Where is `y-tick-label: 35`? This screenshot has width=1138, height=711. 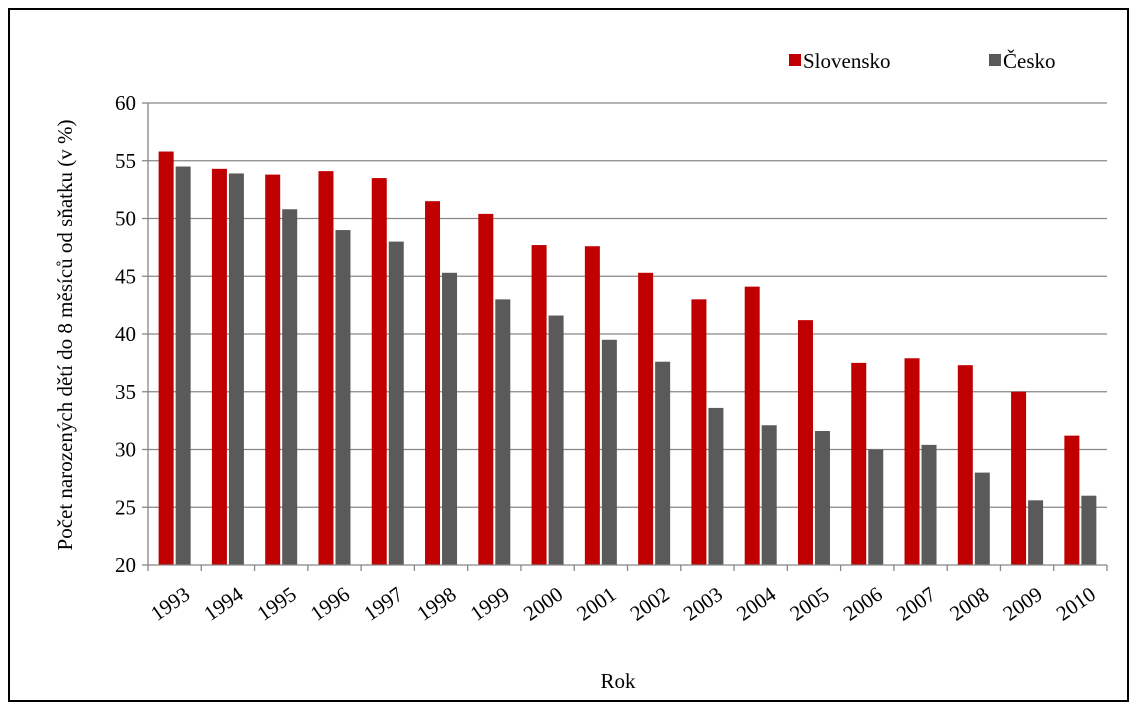
y-tick-label: 35 is located at coordinates (125, 392).